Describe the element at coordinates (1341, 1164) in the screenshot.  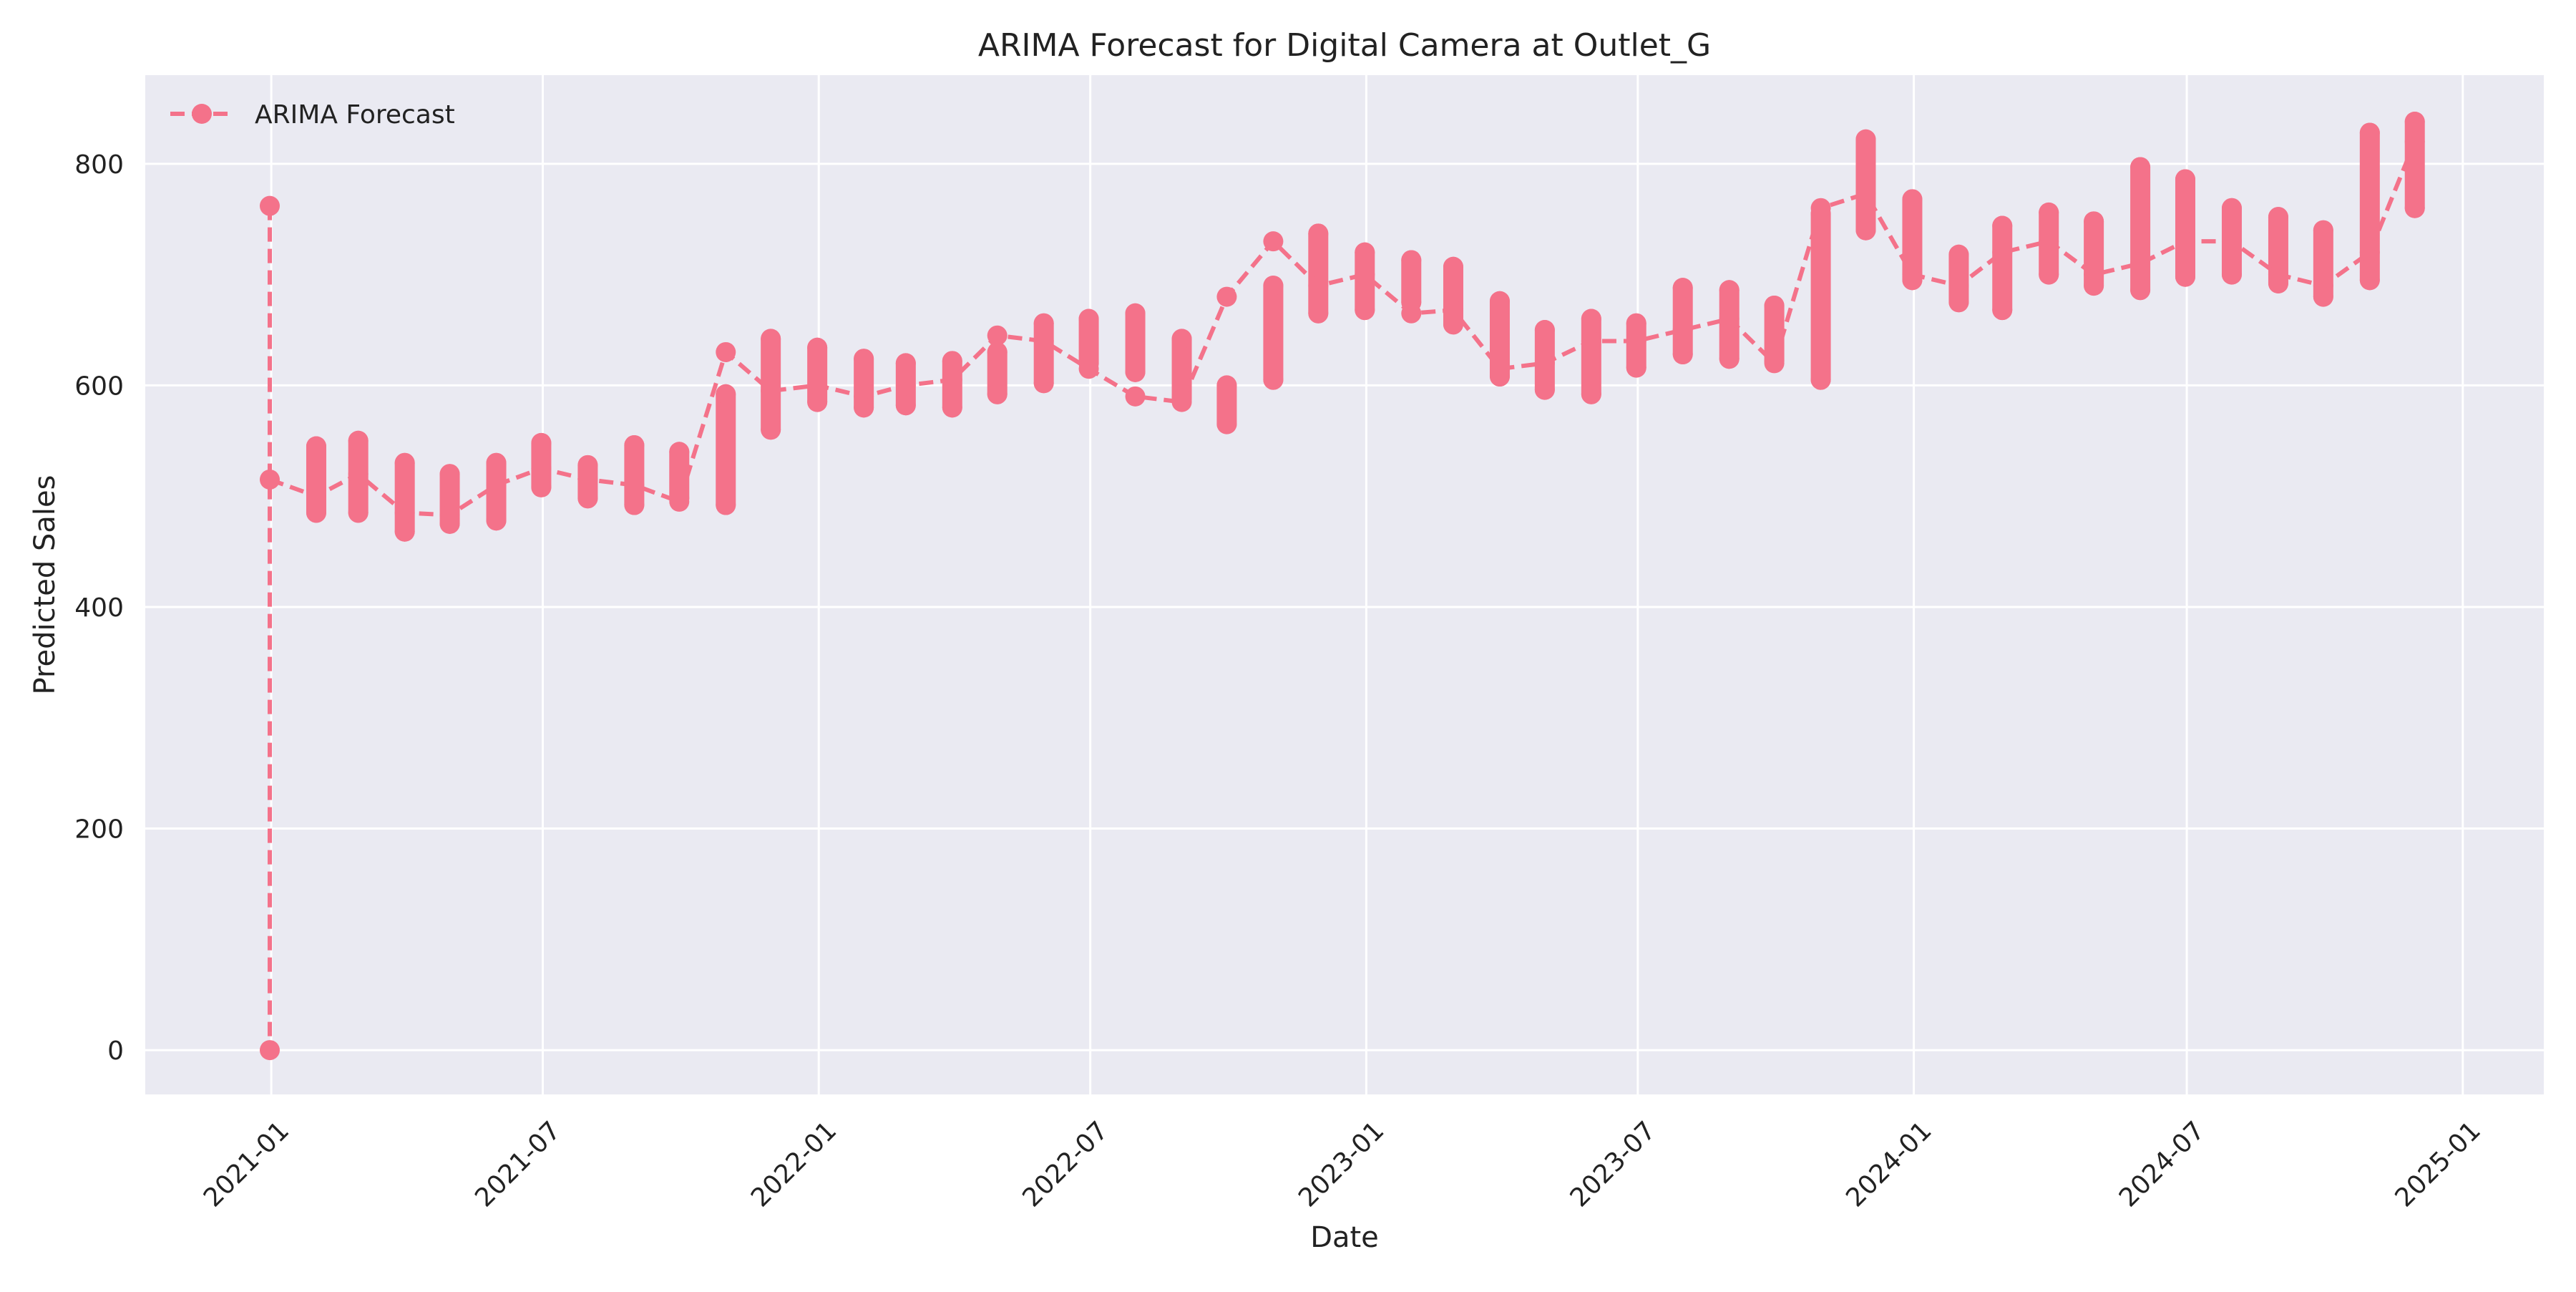
I see `x-tick-label: 2023-01` at that location.